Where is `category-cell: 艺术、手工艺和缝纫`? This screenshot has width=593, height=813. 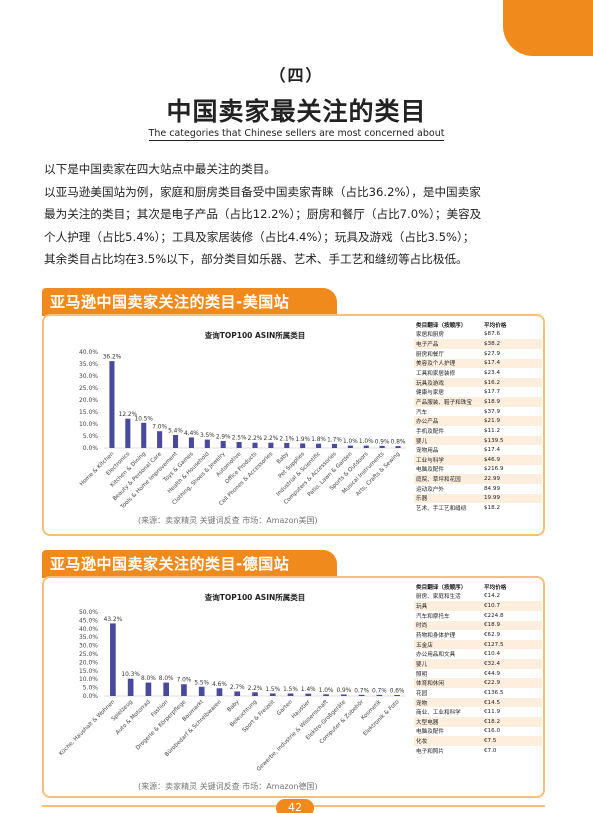
category-cell: 艺术、手工艺和缝纫 is located at coordinates (448, 508).